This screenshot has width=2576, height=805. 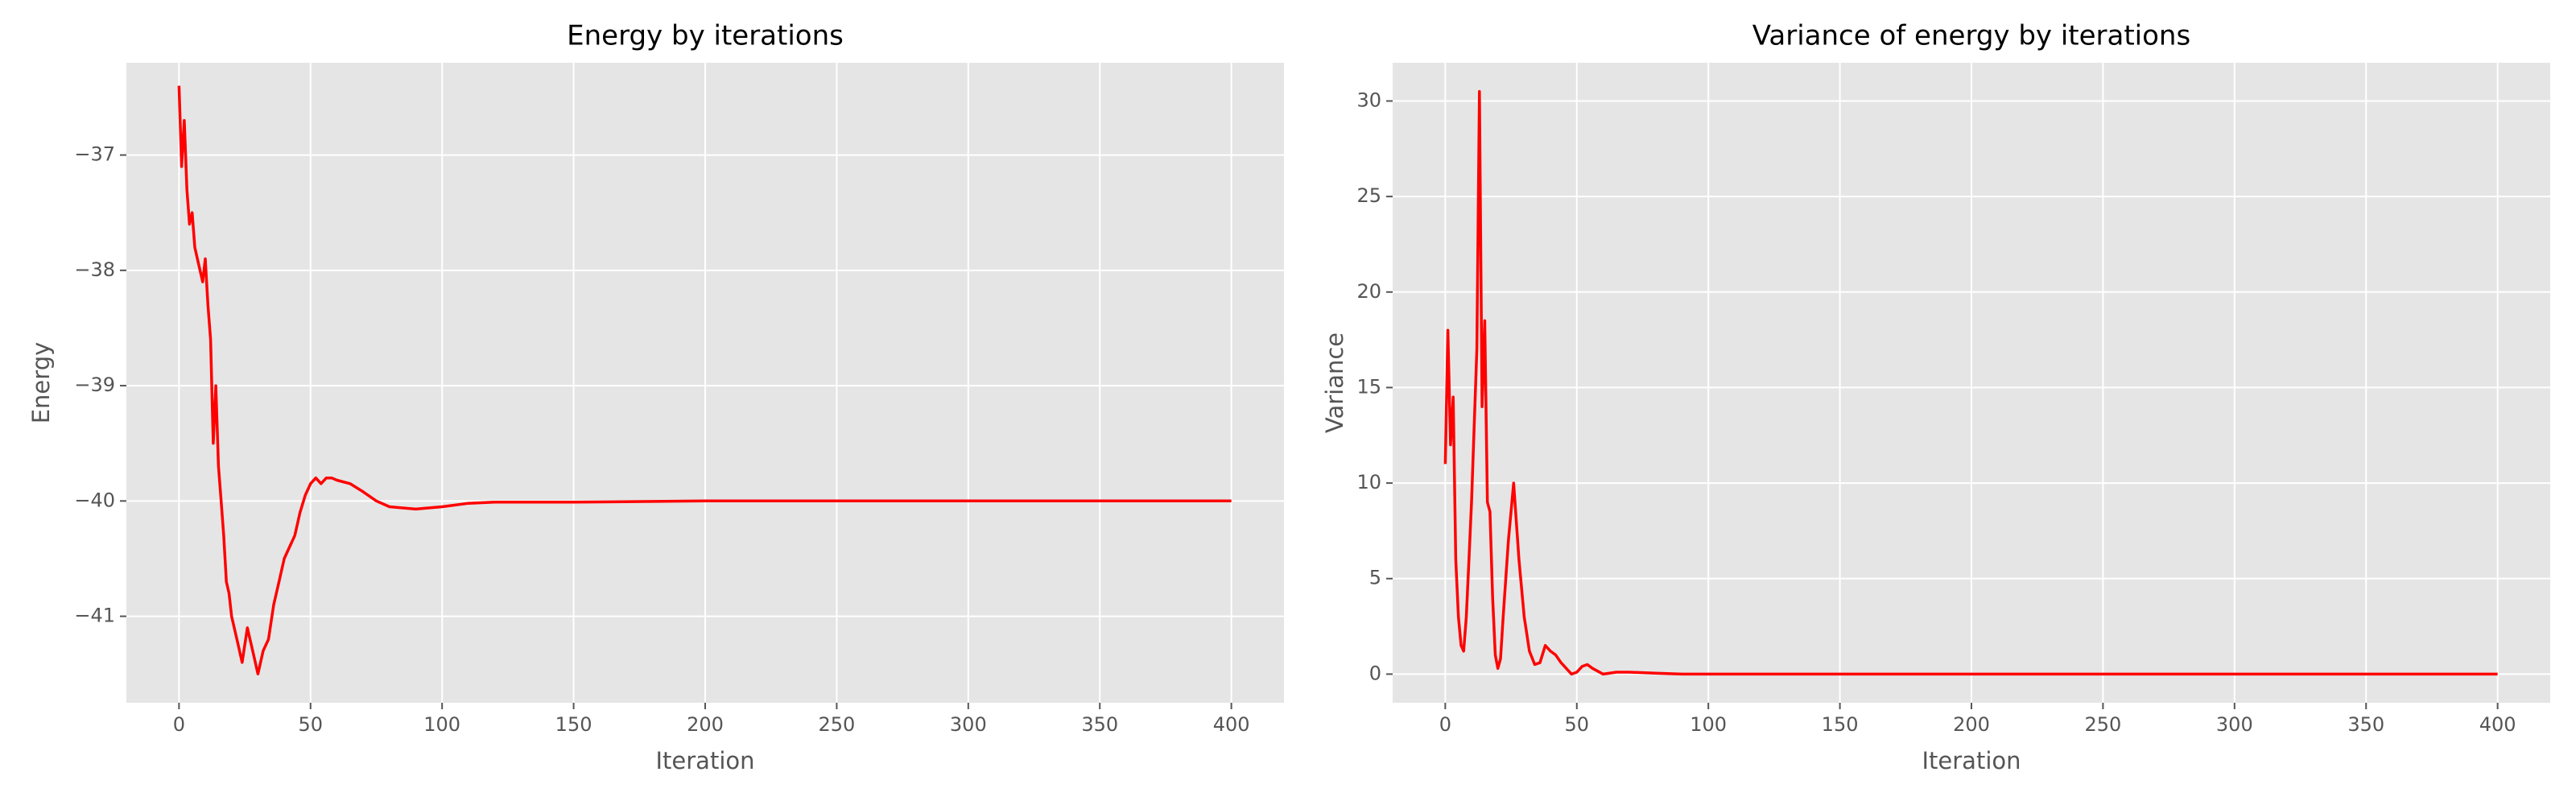 What do you see at coordinates (1368, 100) in the screenshot?
I see `y-tick-label: 30` at bounding box center [1368, 100].